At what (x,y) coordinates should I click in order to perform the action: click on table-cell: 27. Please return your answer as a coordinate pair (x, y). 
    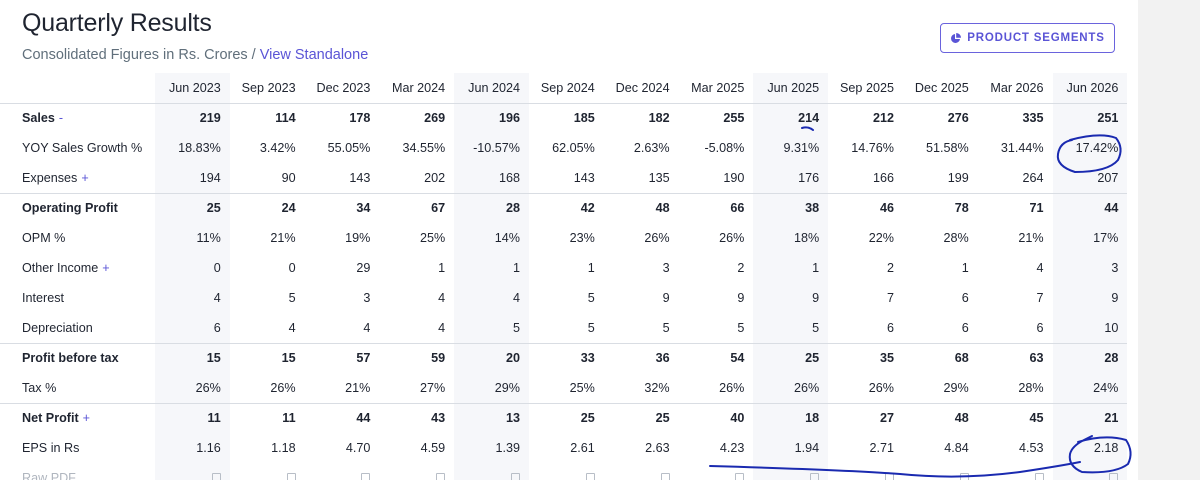
    Looking at the image, I should click on (865, 417).